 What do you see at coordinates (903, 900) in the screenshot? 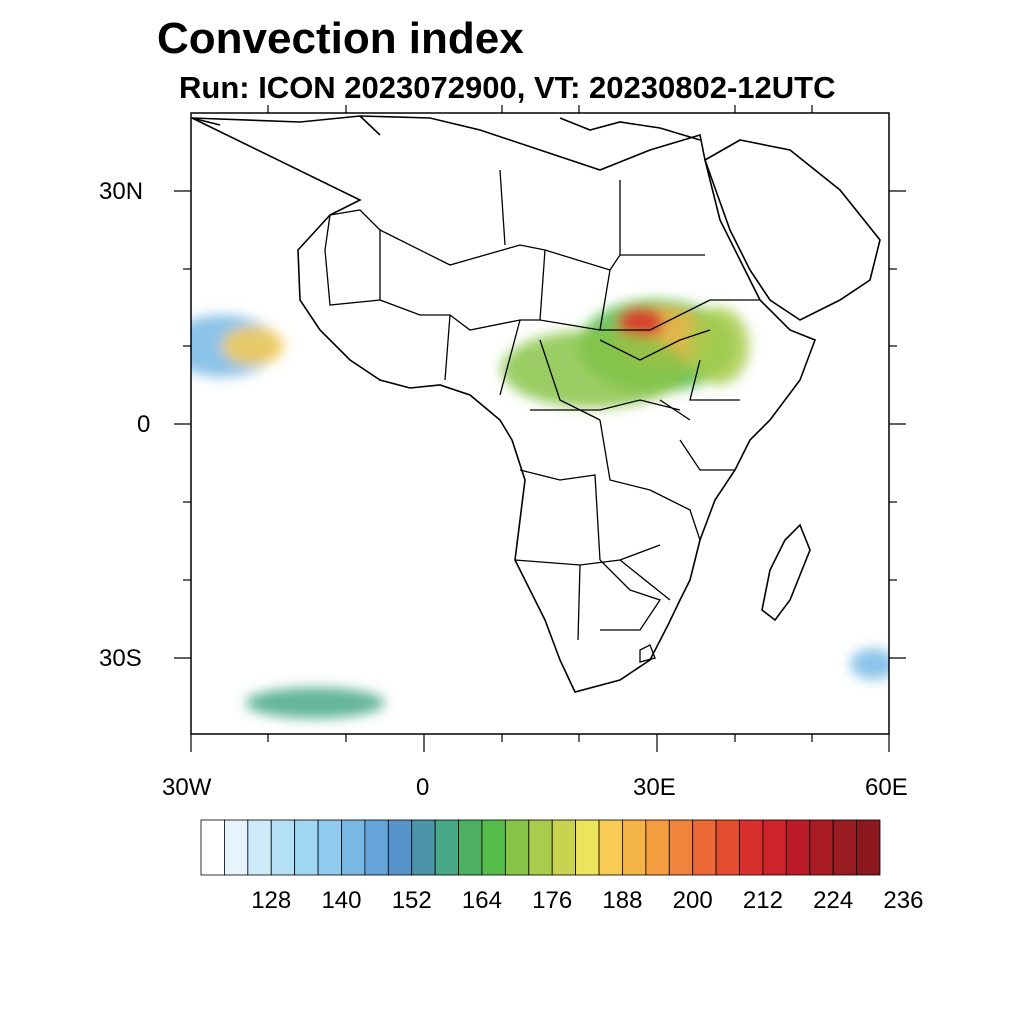
I see `colorbar-label: 236` at bounding box center [903, 900].